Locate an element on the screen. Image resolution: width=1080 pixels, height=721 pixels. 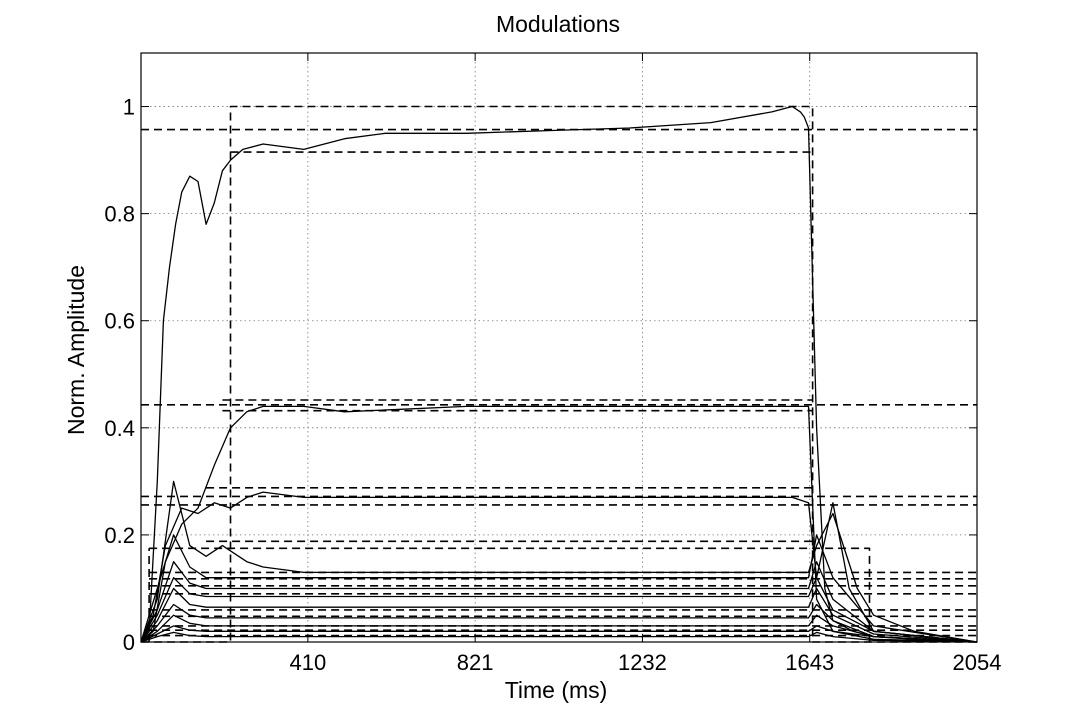
y-tick-label-3: 0.6 is located at coordinates (119, 321).